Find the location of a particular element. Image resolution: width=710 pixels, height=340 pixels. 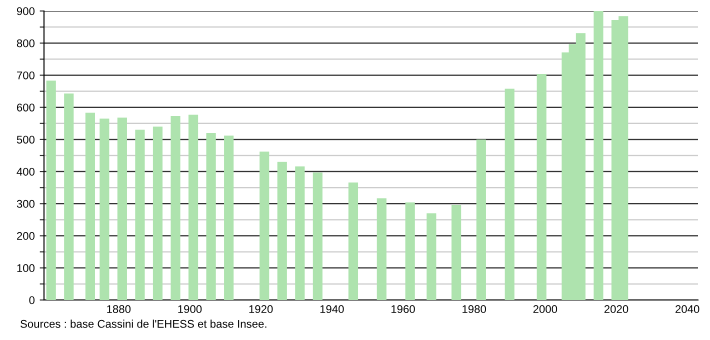

y-tick-label: 100 is located at coordinates (26, 268).